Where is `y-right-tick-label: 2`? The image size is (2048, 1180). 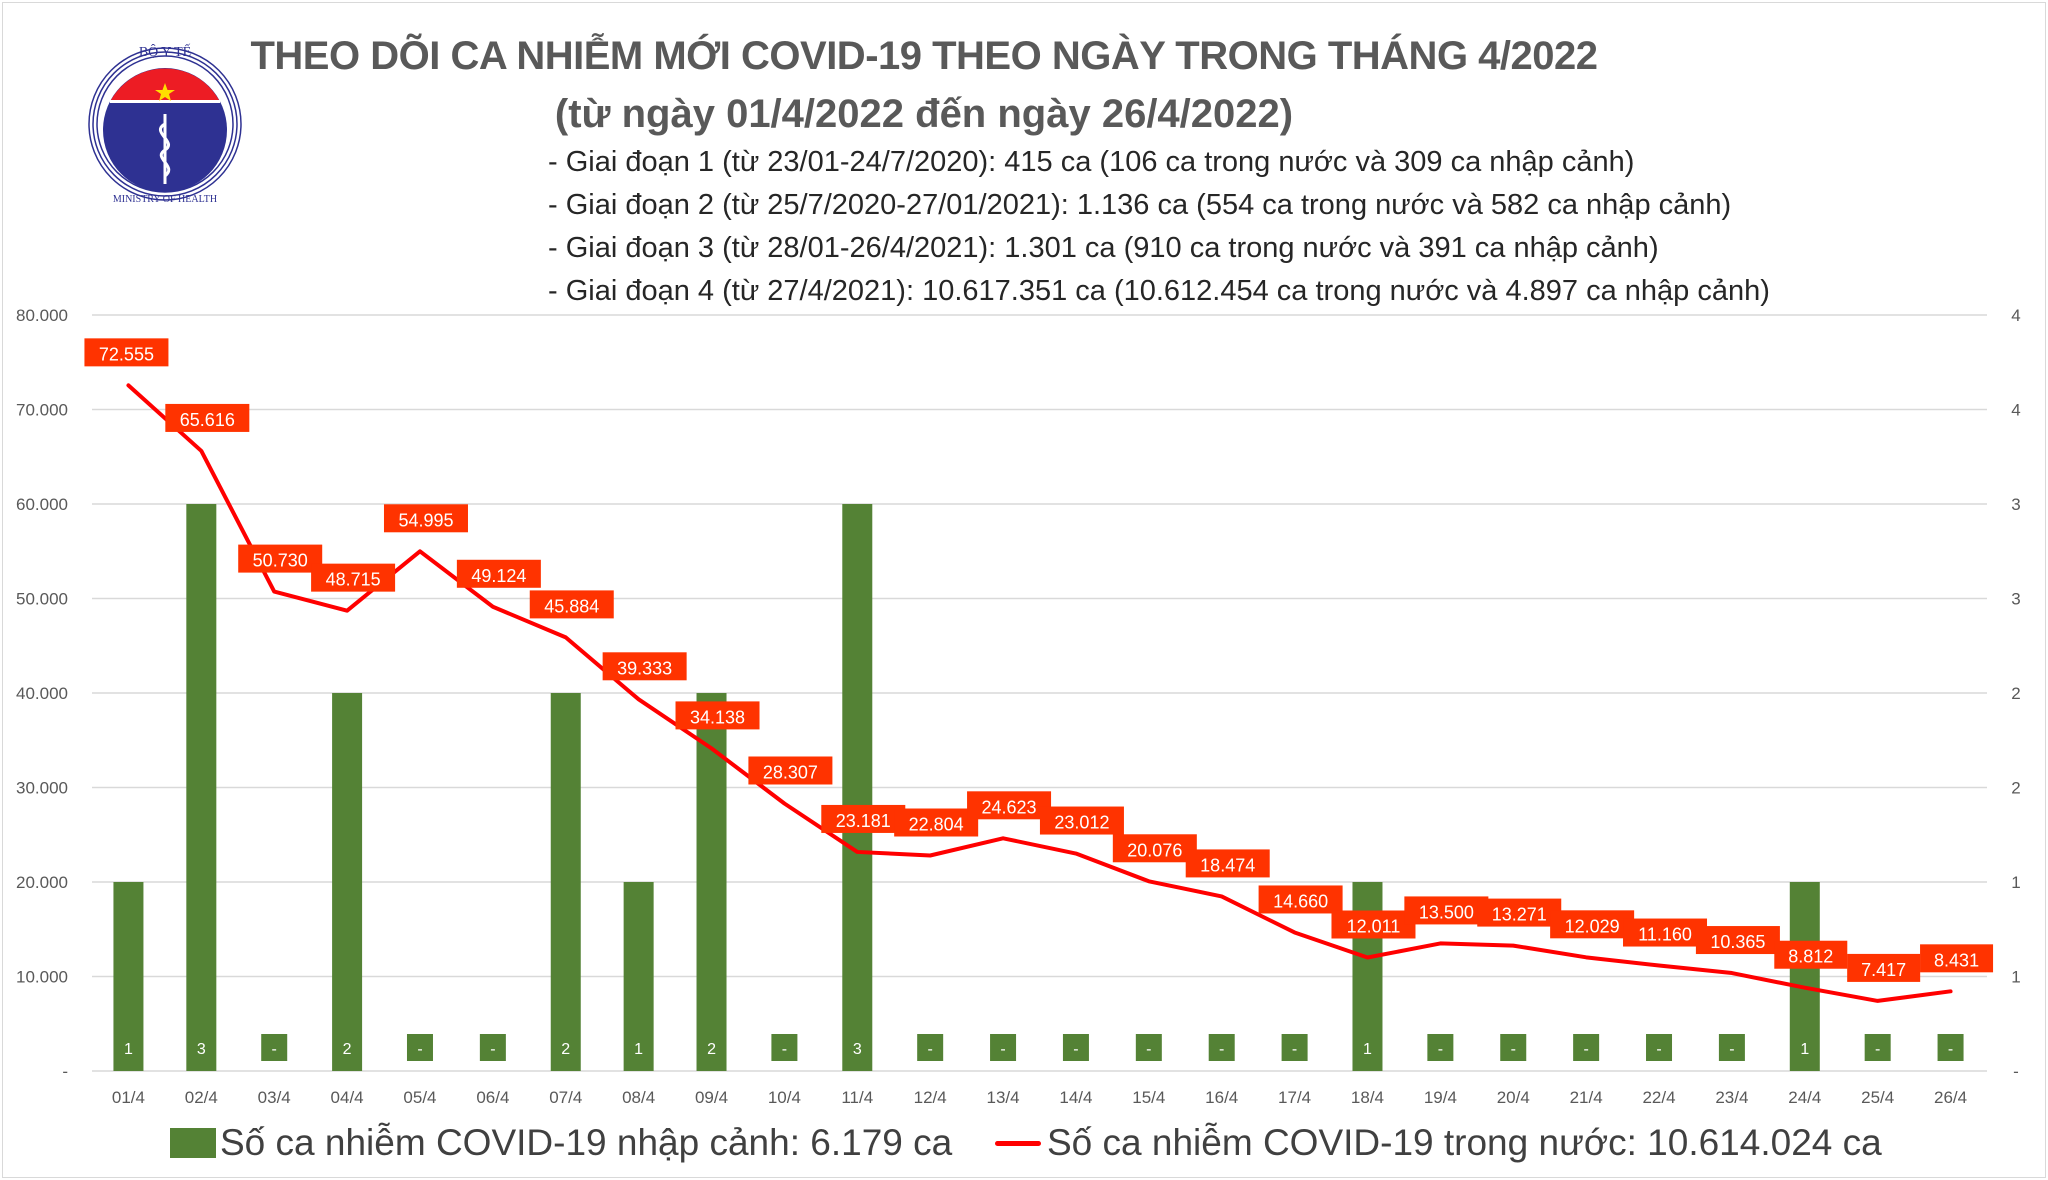
y-right-tick-label: 2 is located at coordinates (2015, 788).